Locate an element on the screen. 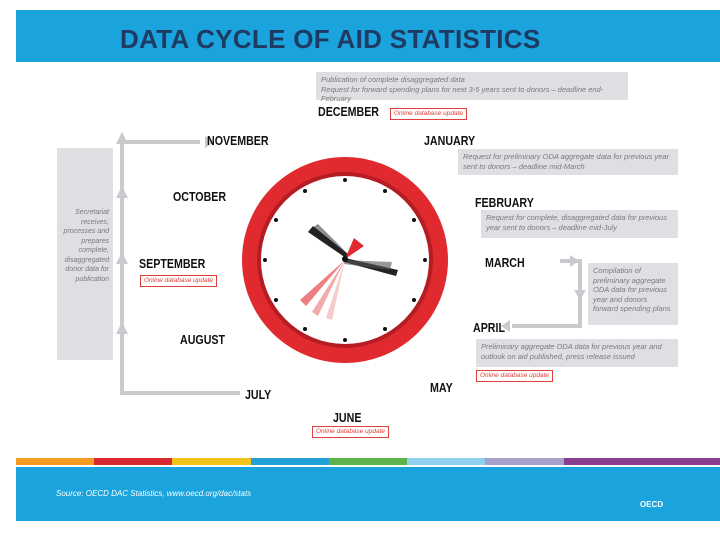  month-january: JANUARY is located at coordinates (450, 140).